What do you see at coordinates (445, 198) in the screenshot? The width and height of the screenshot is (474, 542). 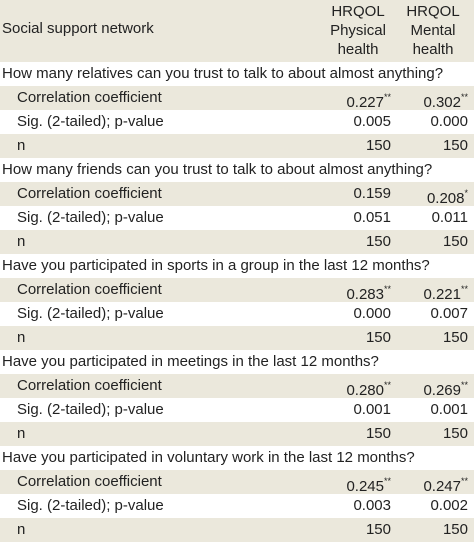 I see `cell-value: 0.208` at bounding box center [445, 198].